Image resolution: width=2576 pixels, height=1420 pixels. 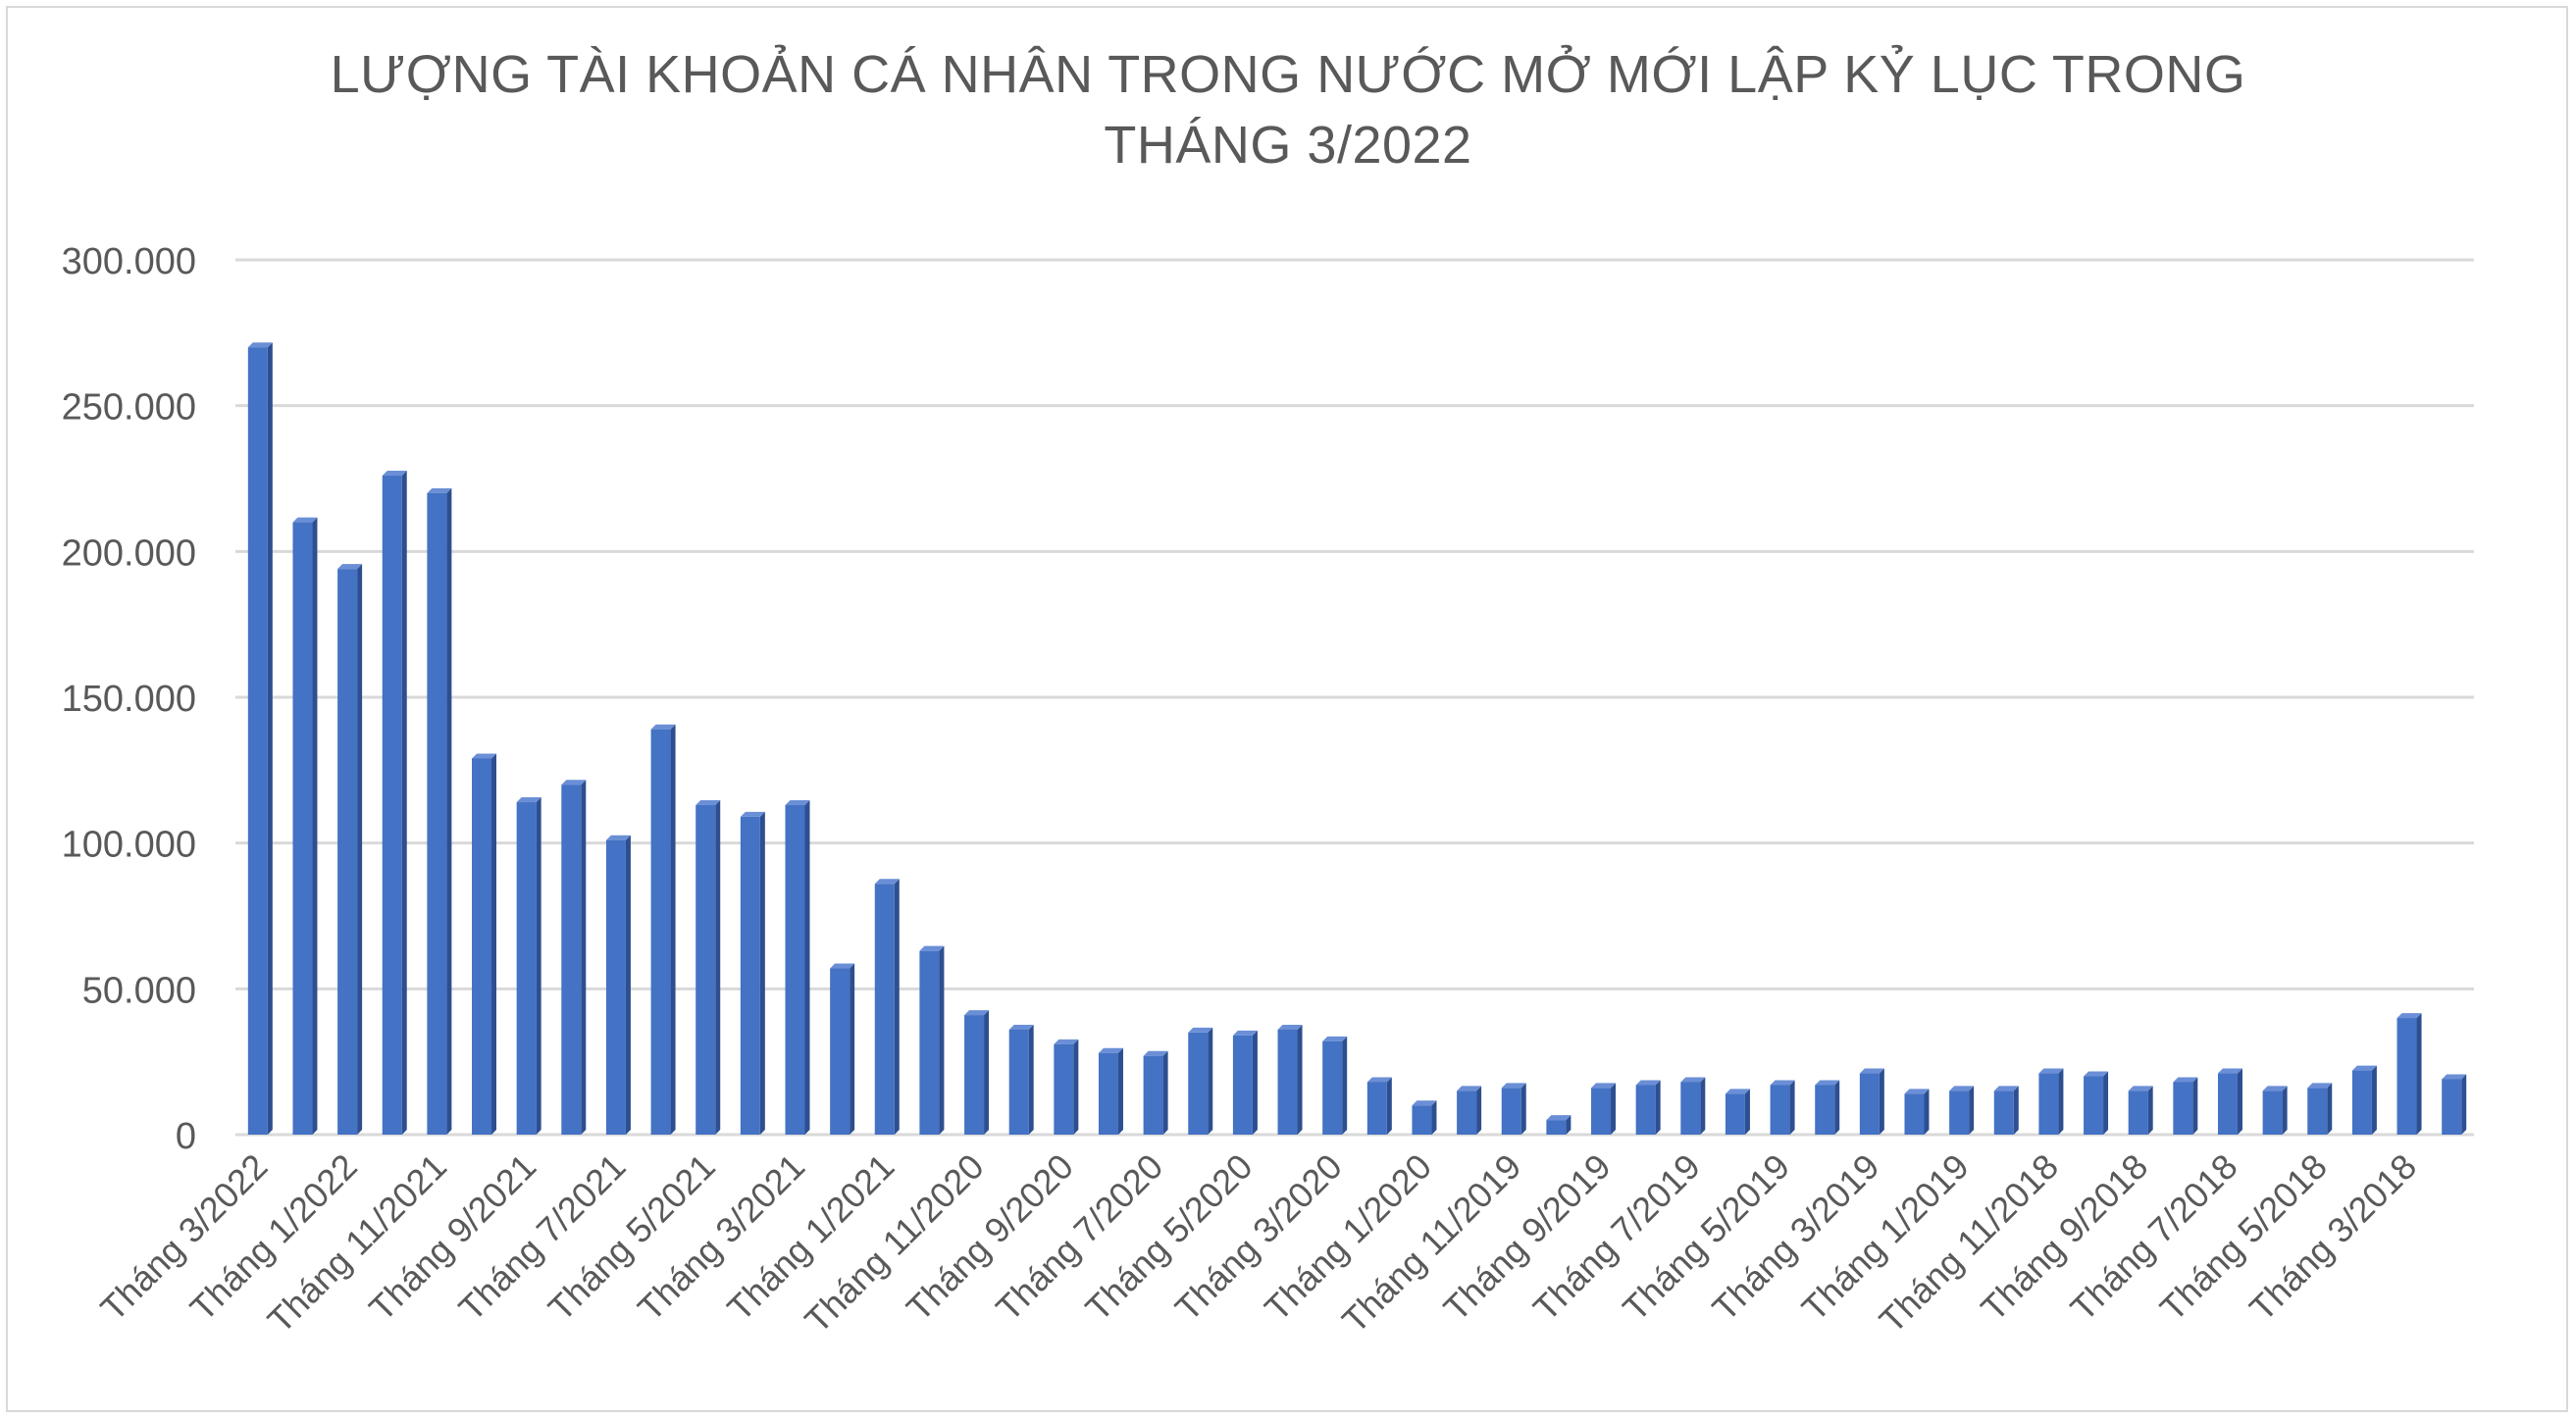 I want to click on y-tick-label: 0, so click(x=186, y=1136).